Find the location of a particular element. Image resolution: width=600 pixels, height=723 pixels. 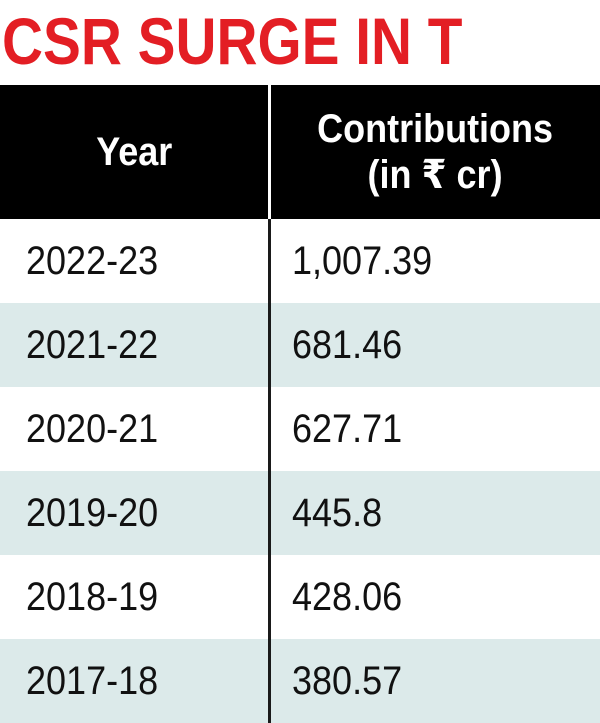

year-text: 2018-19 is located at coordinates (92, 596).